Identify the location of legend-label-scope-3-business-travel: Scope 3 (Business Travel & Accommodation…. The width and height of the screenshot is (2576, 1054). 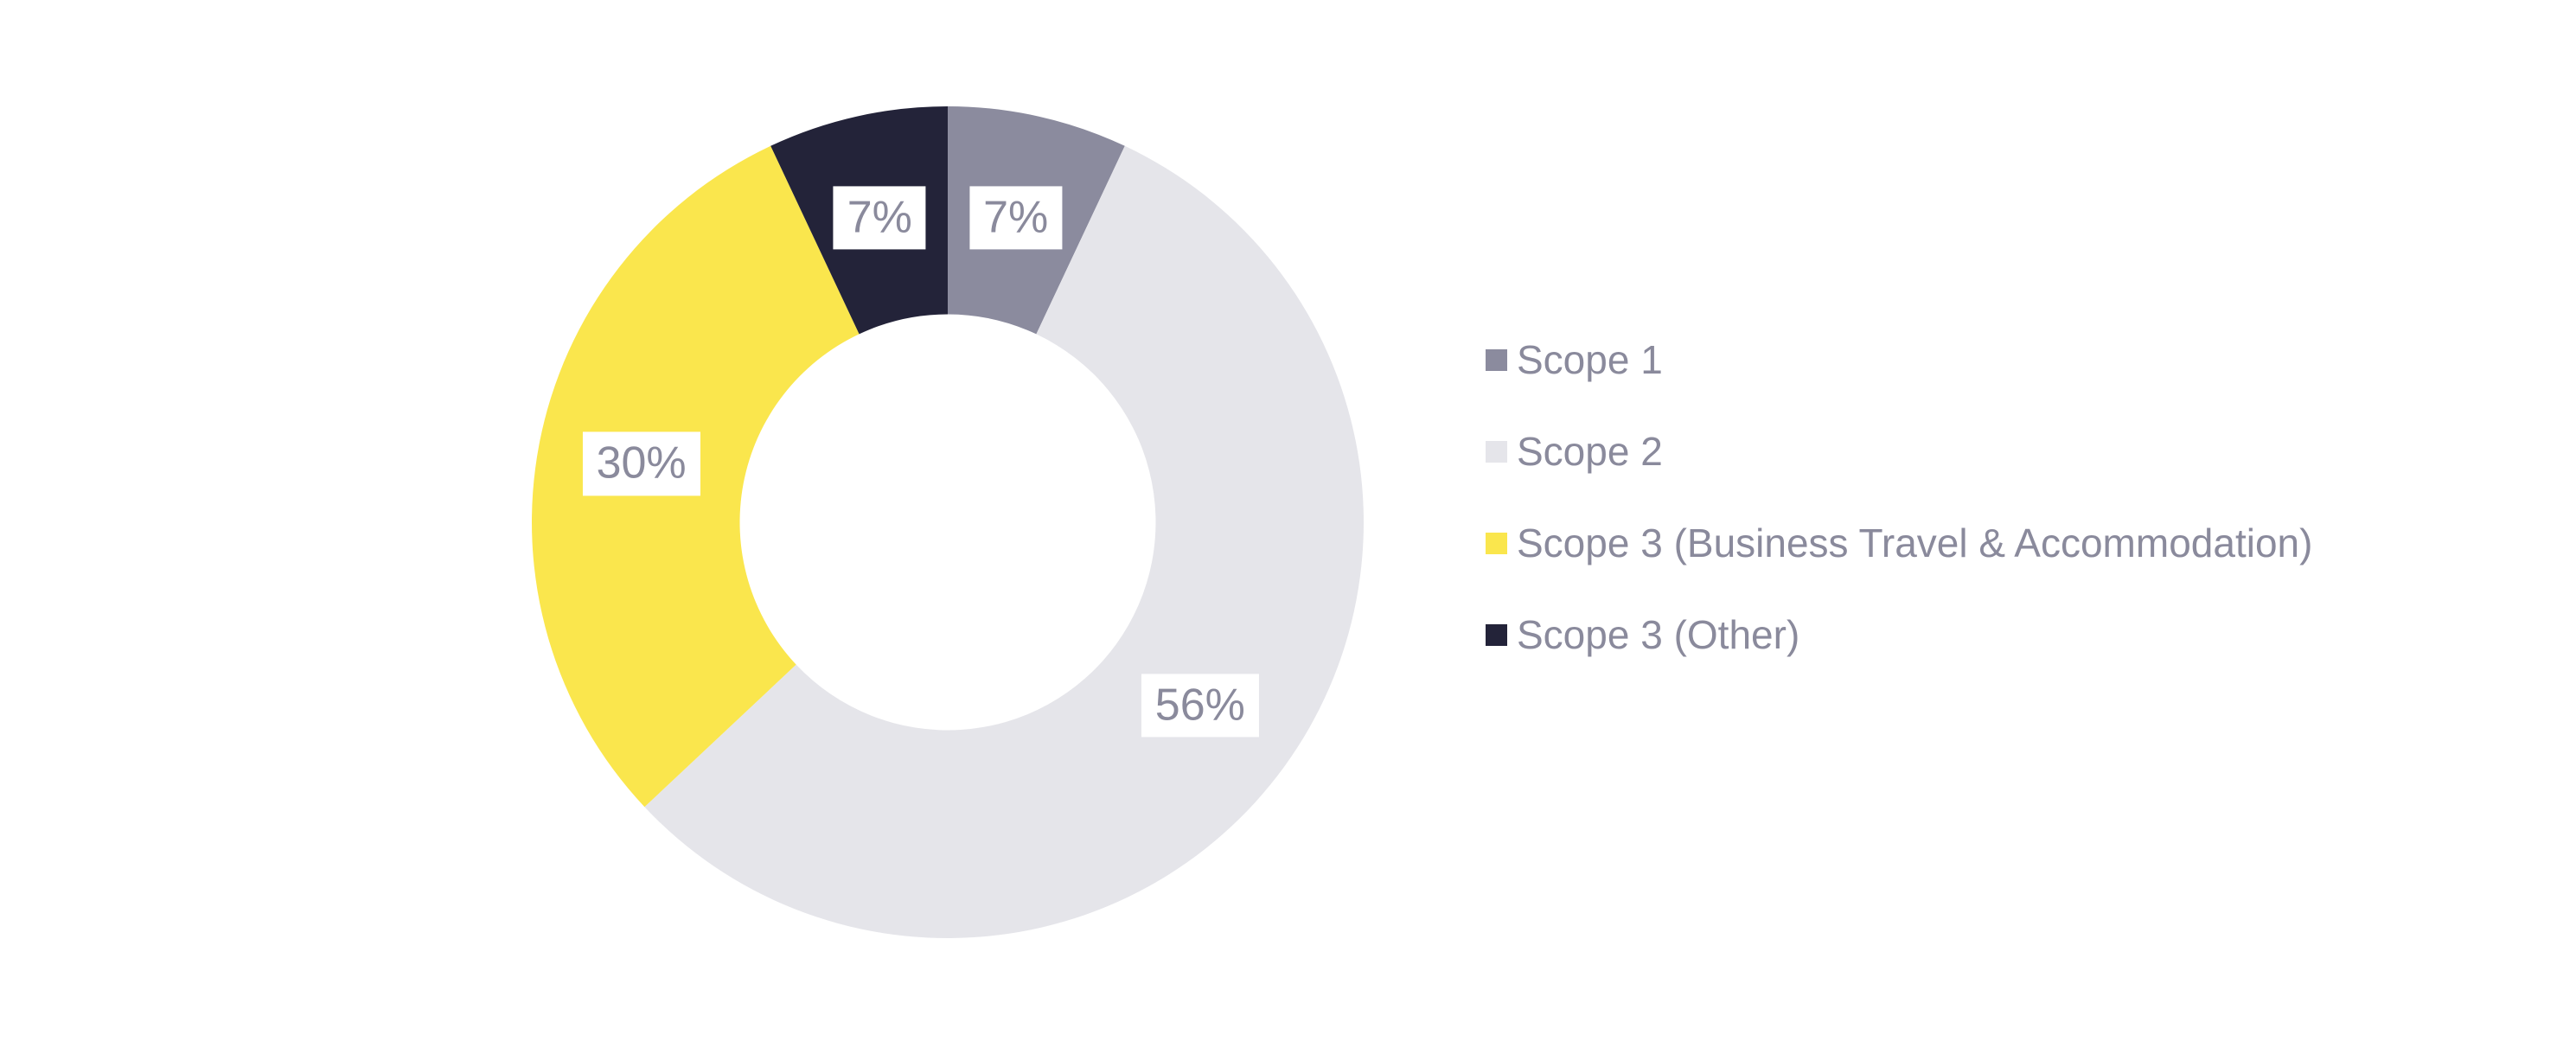
(1915, 543).